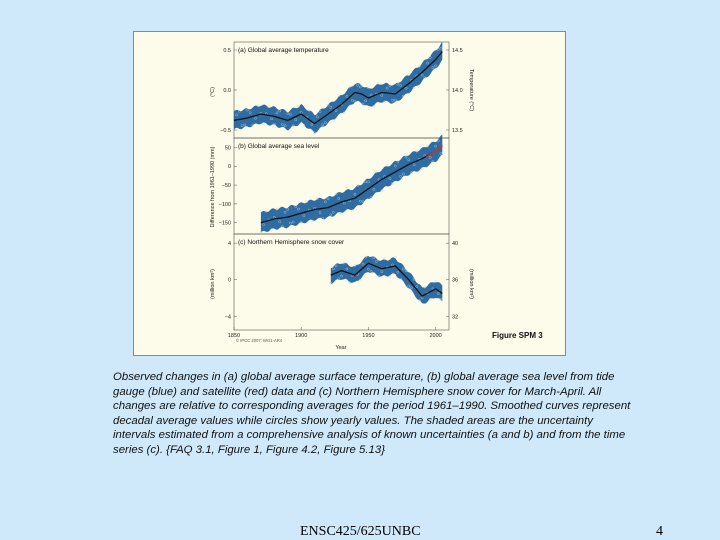  Describe the element at coordinates (455, 281) in the screenshot. I see `ytick-right-label: 36` at that location.